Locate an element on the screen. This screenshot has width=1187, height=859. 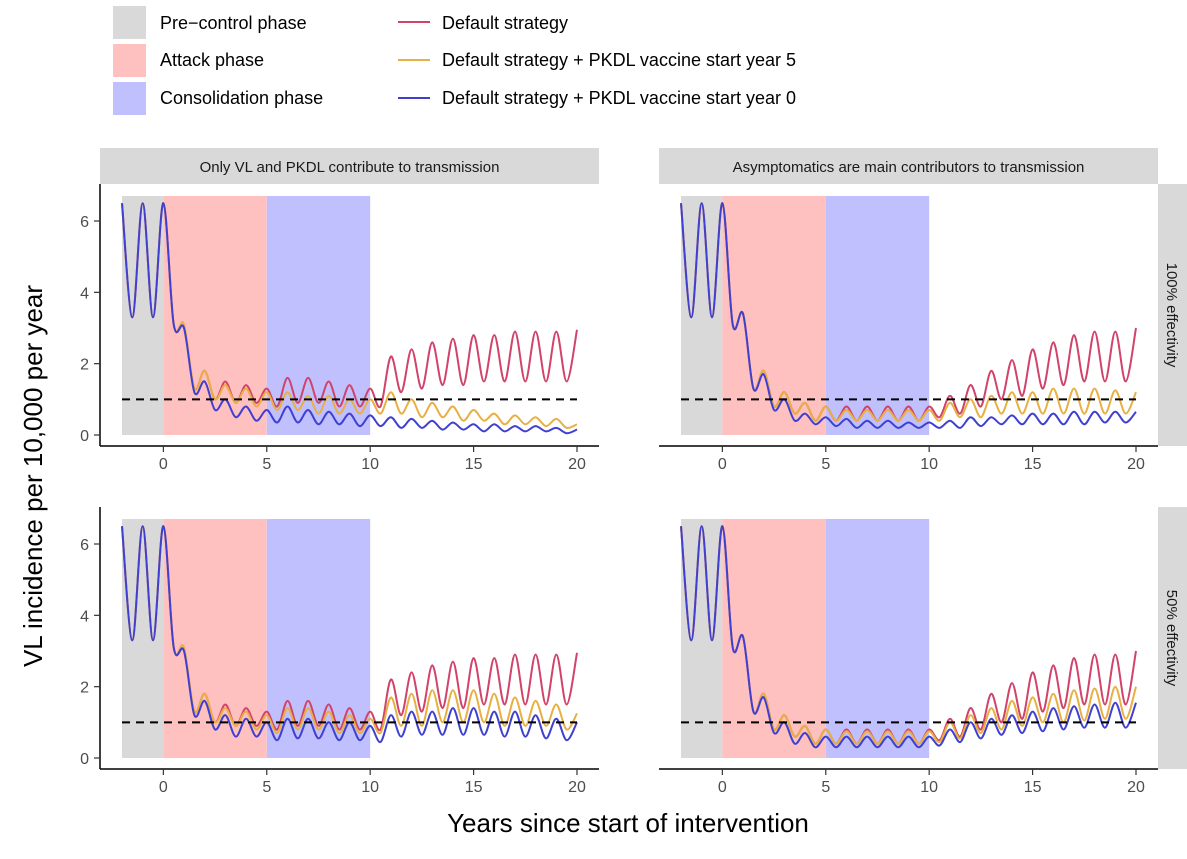
panel-top-left: 0 5 10 15 20 0 2 4 6 is located at coordinates (339, 328).